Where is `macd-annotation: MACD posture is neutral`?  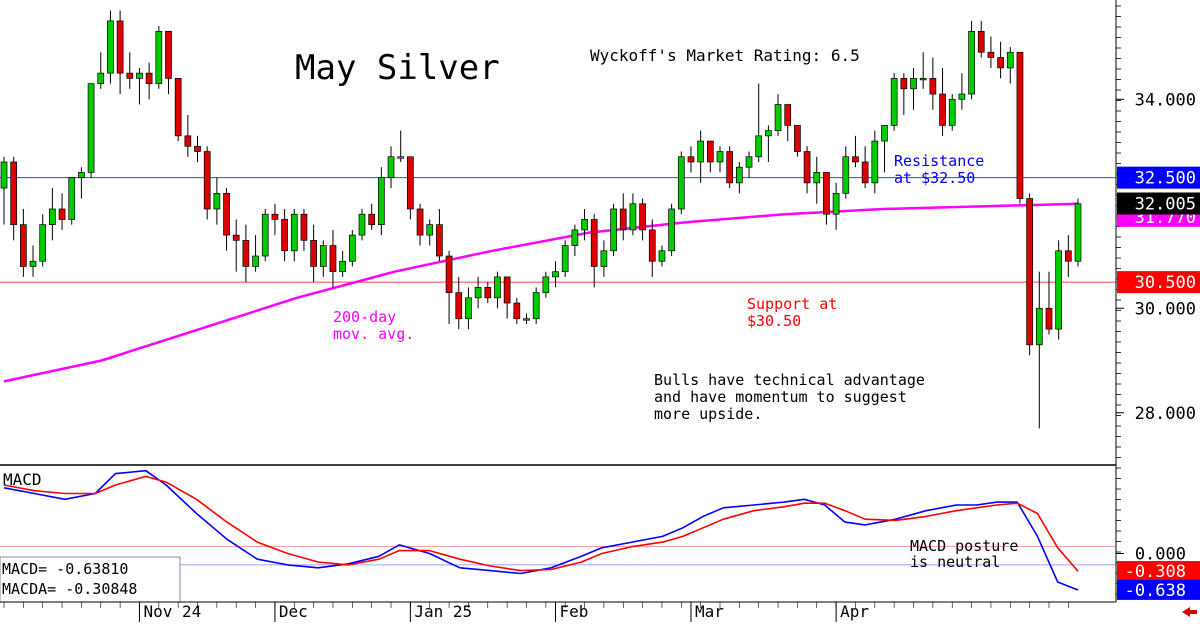 macd-annotation: MACD posture is neutral is located at coordinates (964, 554).